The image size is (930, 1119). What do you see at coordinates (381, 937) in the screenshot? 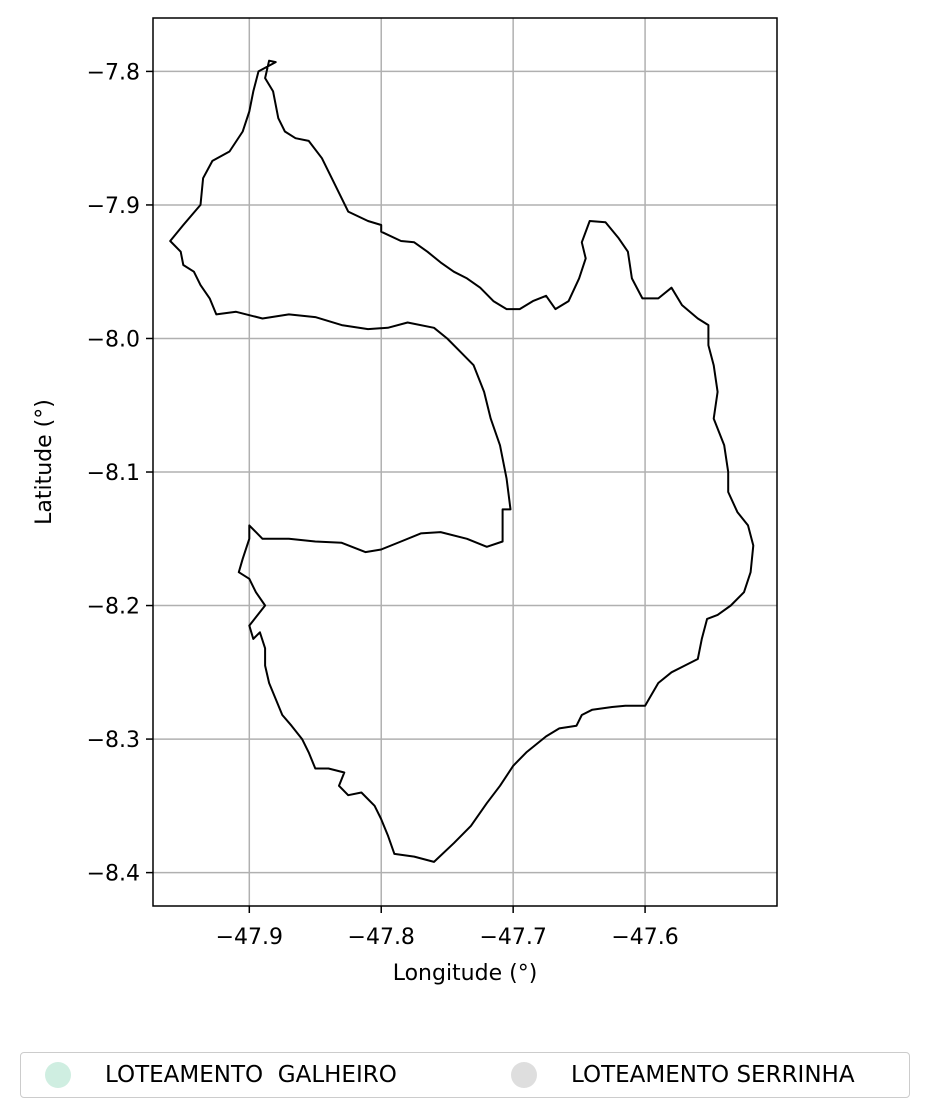
I see `x-tick-label: −47.8` at bounding box center [381, 937].